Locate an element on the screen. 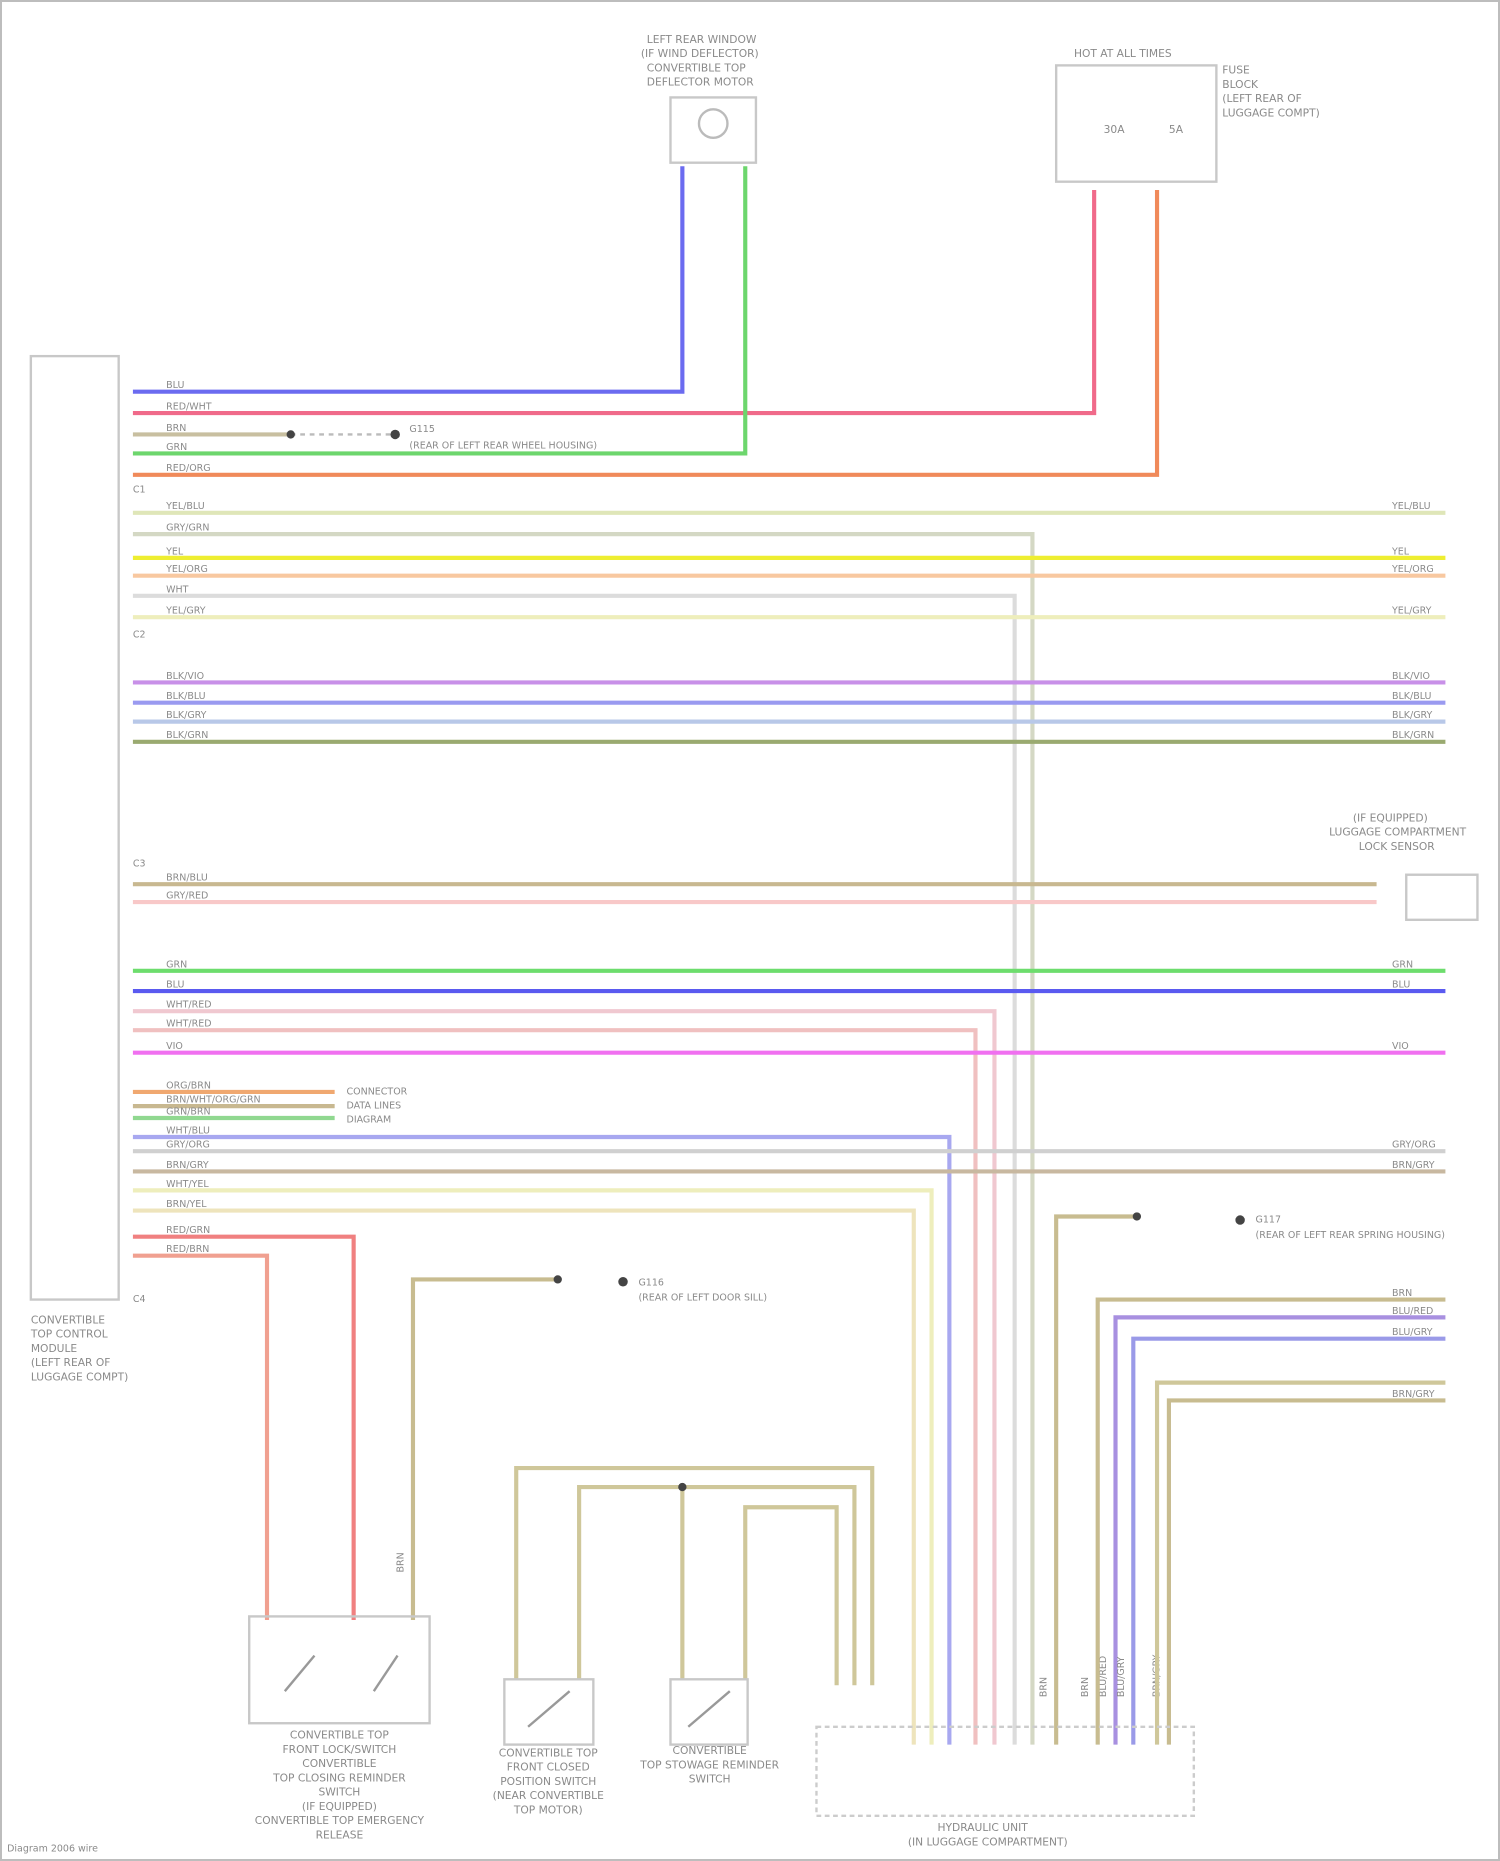 This screenshot has width=1500, height=1861. top_switch-label: CONVERTIBLE is located at coordinates (339, 1763).